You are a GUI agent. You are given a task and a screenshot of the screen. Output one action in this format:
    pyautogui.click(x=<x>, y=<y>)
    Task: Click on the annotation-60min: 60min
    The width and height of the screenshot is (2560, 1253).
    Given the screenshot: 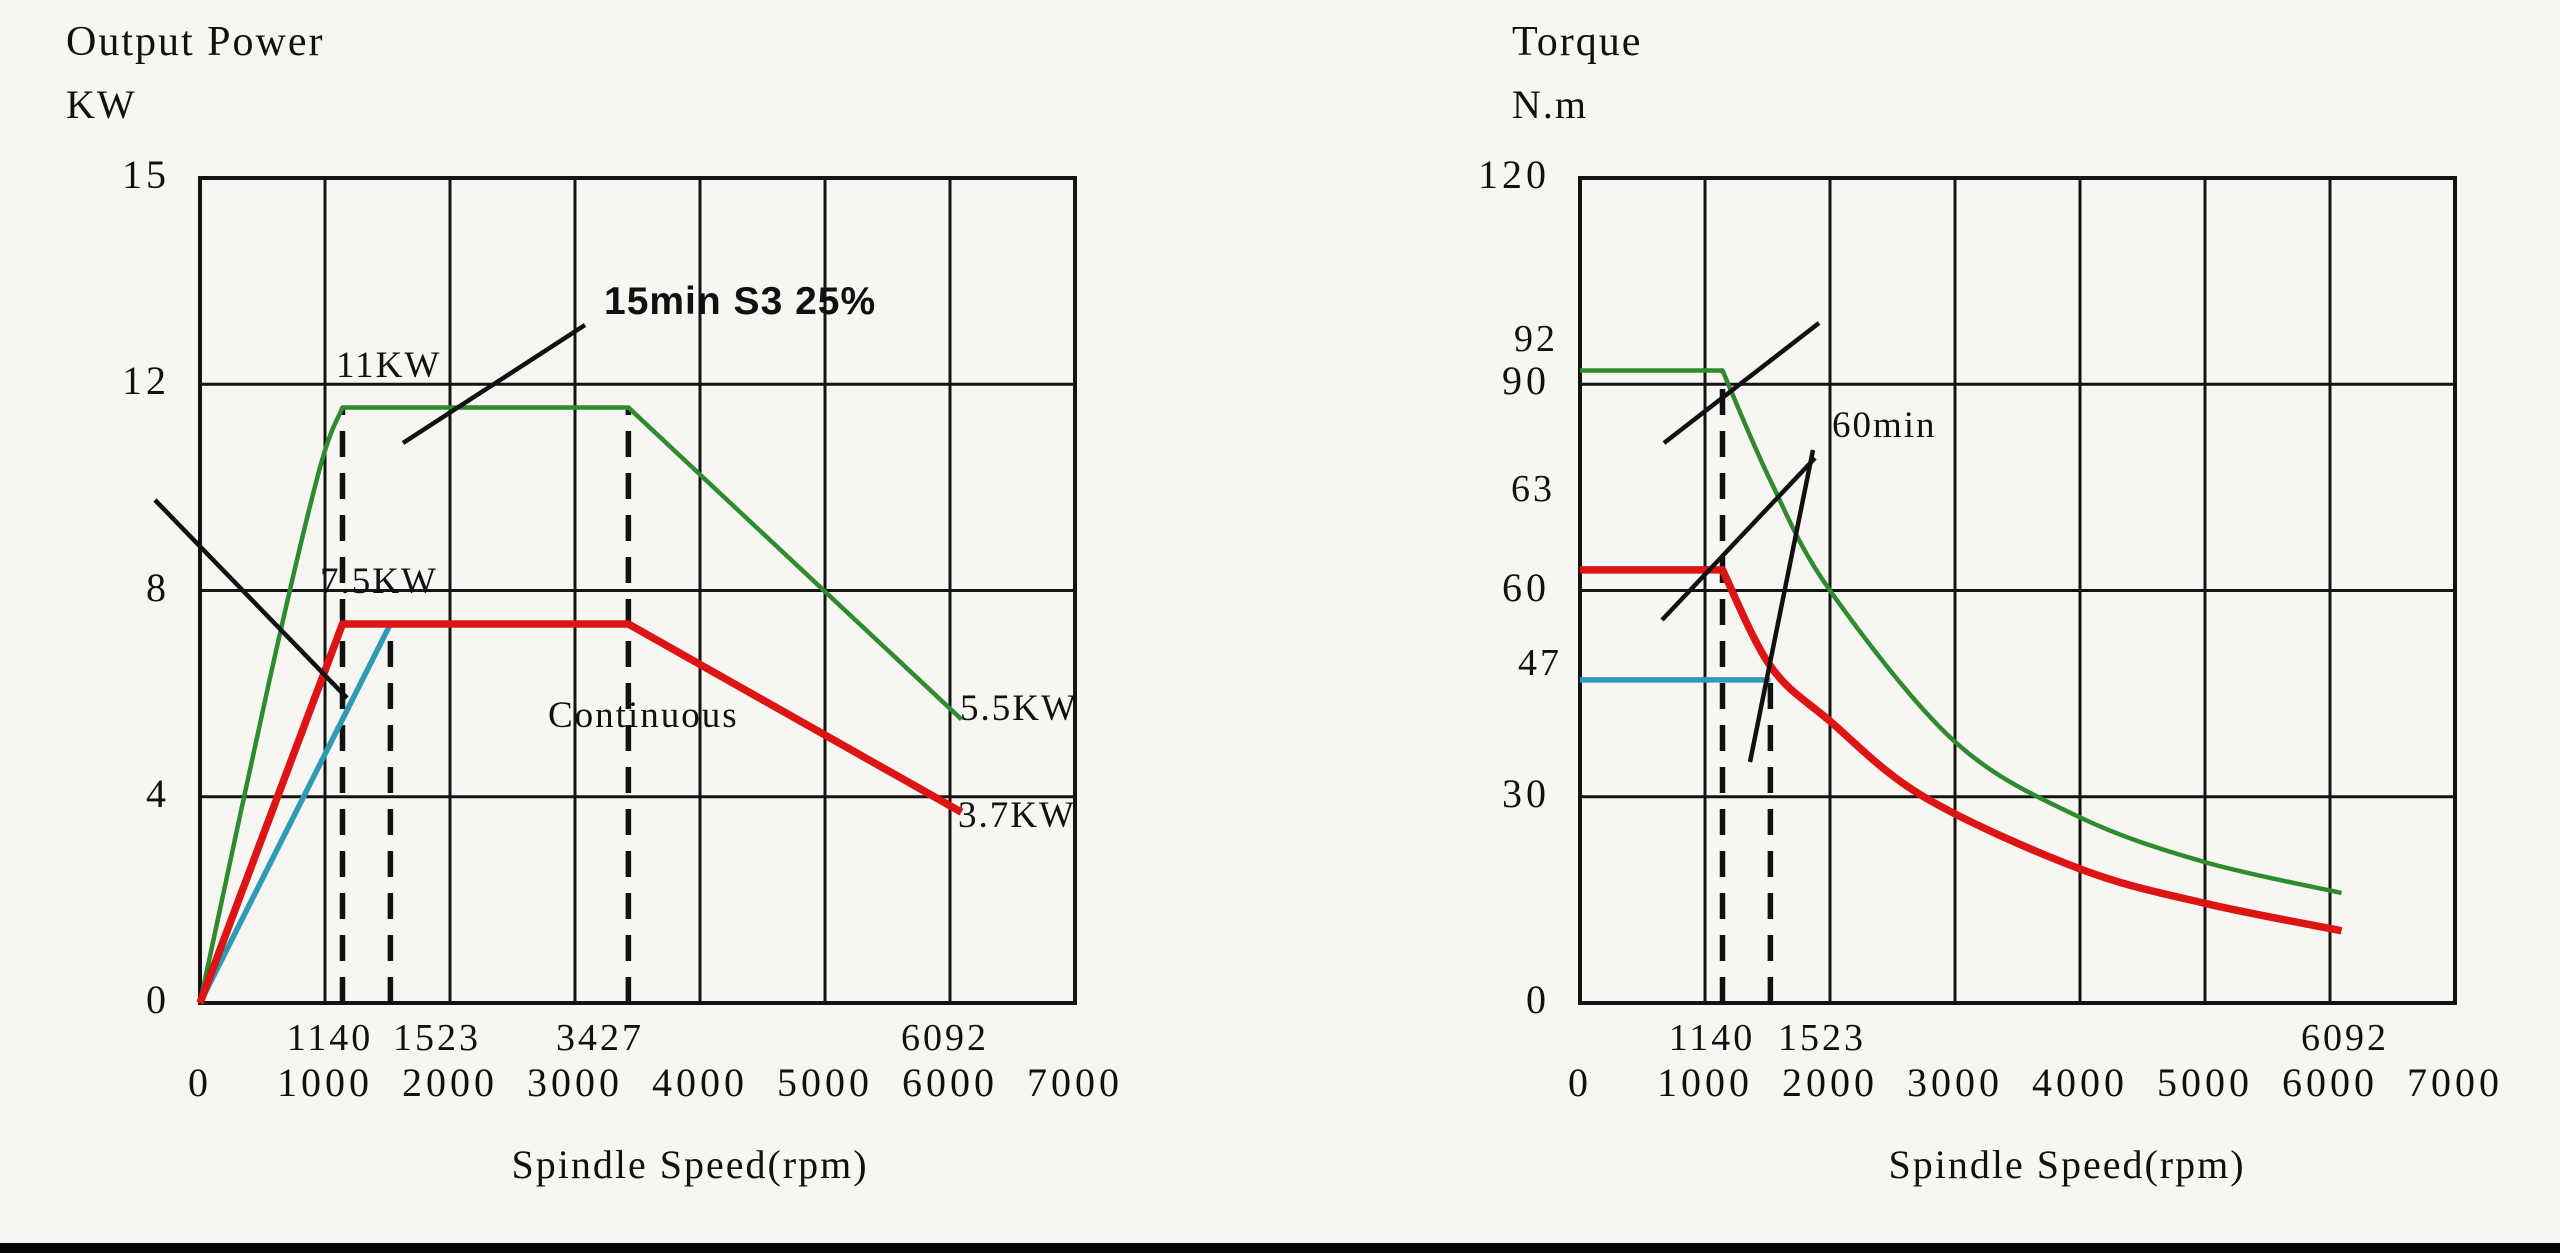 What is the action you would take?
    pyautogui.click(x=1884, y=425)
    